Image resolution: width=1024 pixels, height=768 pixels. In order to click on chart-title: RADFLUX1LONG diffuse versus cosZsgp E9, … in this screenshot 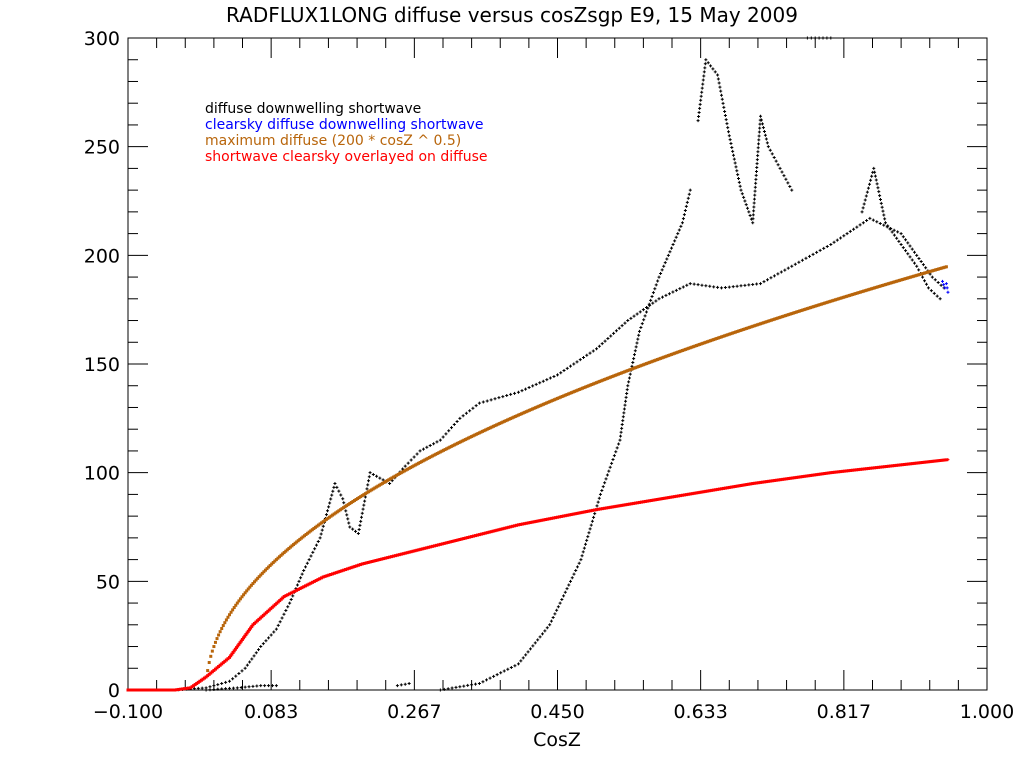, I will do `click(512, 15)`.